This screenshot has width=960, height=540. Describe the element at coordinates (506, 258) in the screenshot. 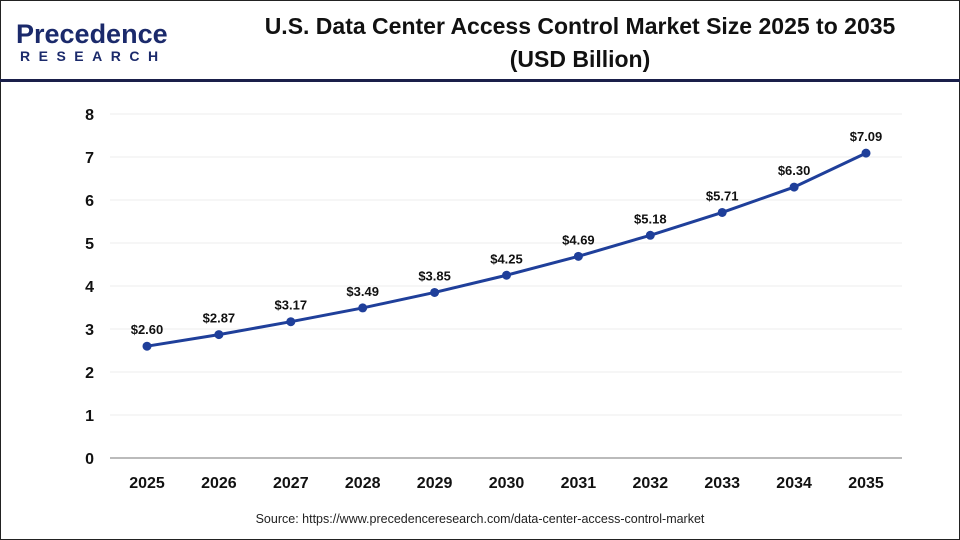

I see `data-label: $4.25` at that location.